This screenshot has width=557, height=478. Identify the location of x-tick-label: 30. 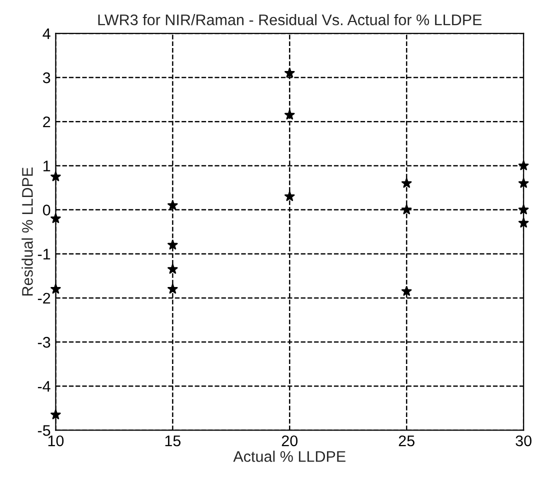
(524, 440).